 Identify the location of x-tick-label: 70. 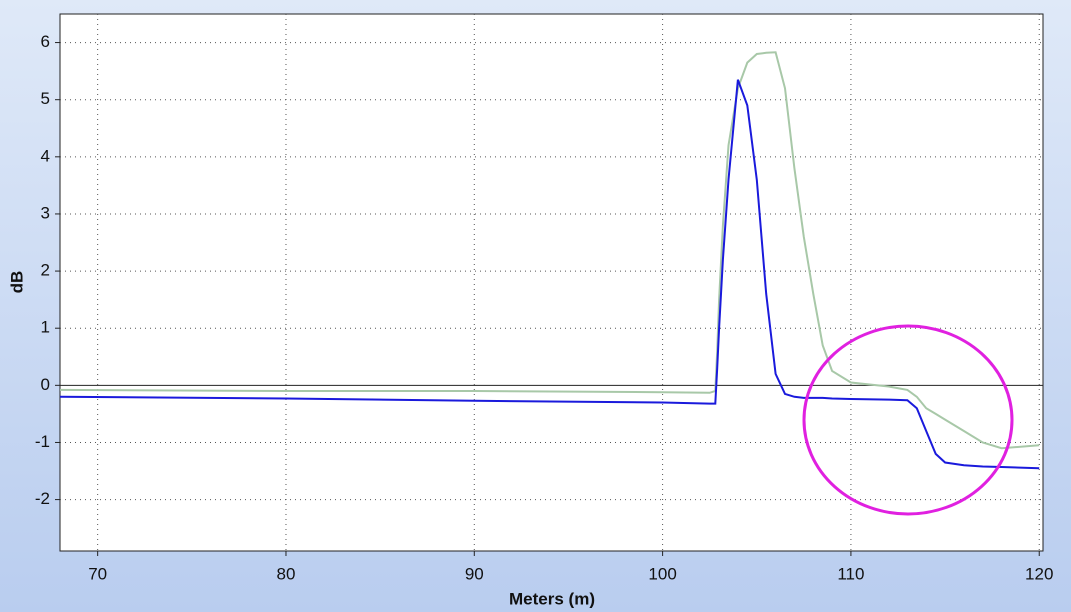
(97, 573).